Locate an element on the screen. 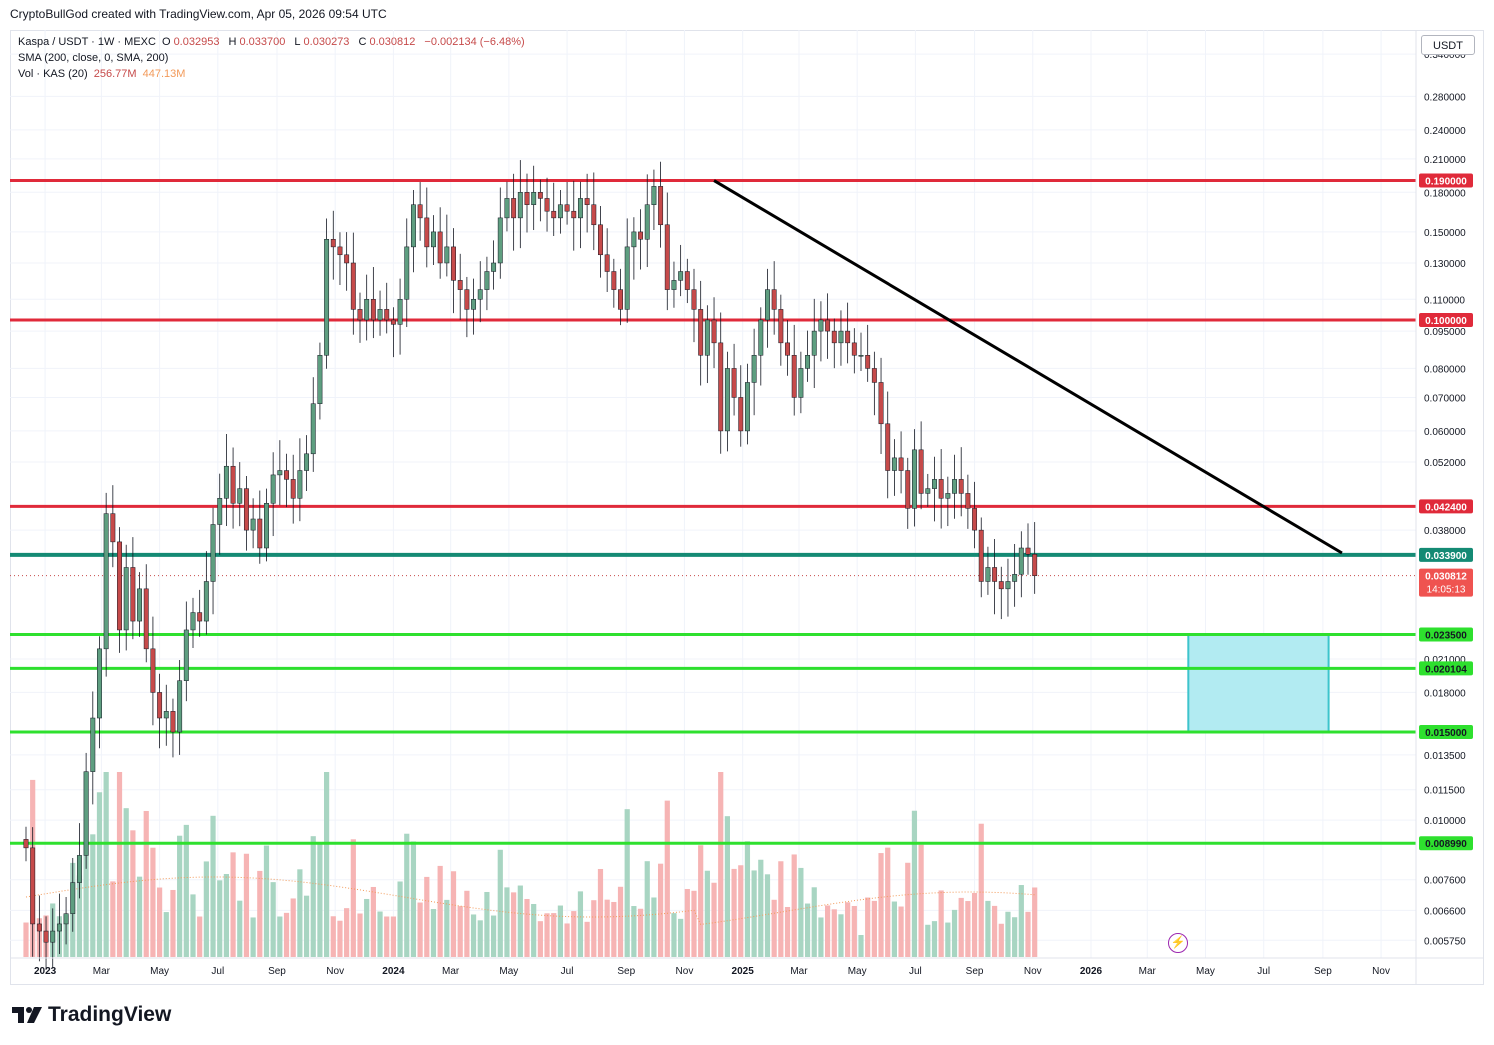 The width and height of the screenshot is (1494, 1045). volume-value: 256.77M is located at coordinates (115, 74).